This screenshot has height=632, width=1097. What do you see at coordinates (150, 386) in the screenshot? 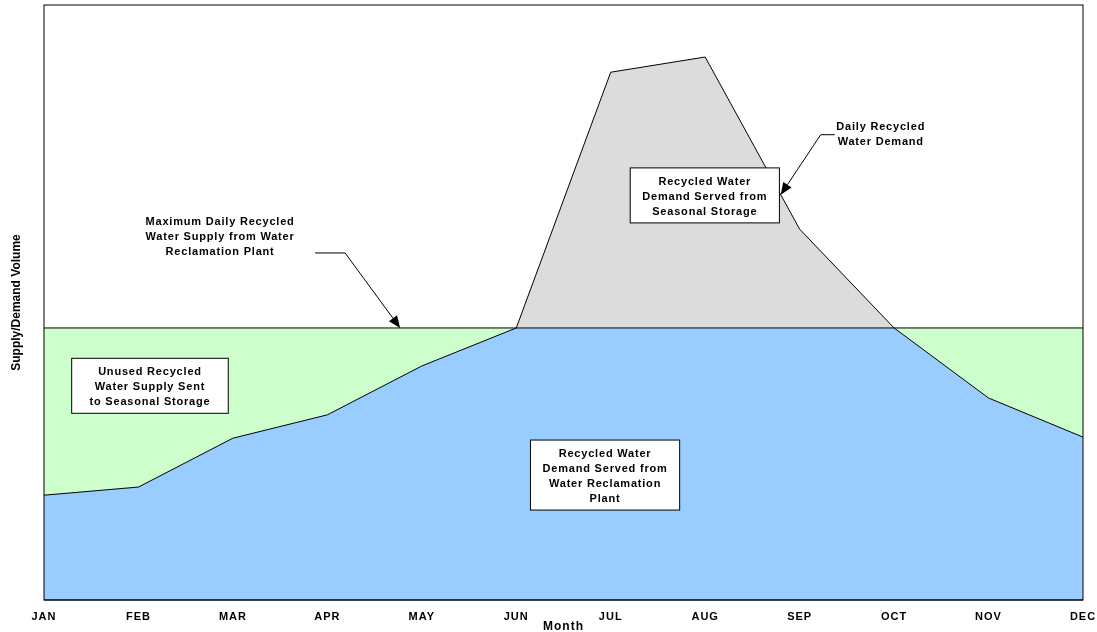
I see `annotation: Unused Recycled Water Supply Sent to Seasonal Storage` at bounding box center [150, 386].